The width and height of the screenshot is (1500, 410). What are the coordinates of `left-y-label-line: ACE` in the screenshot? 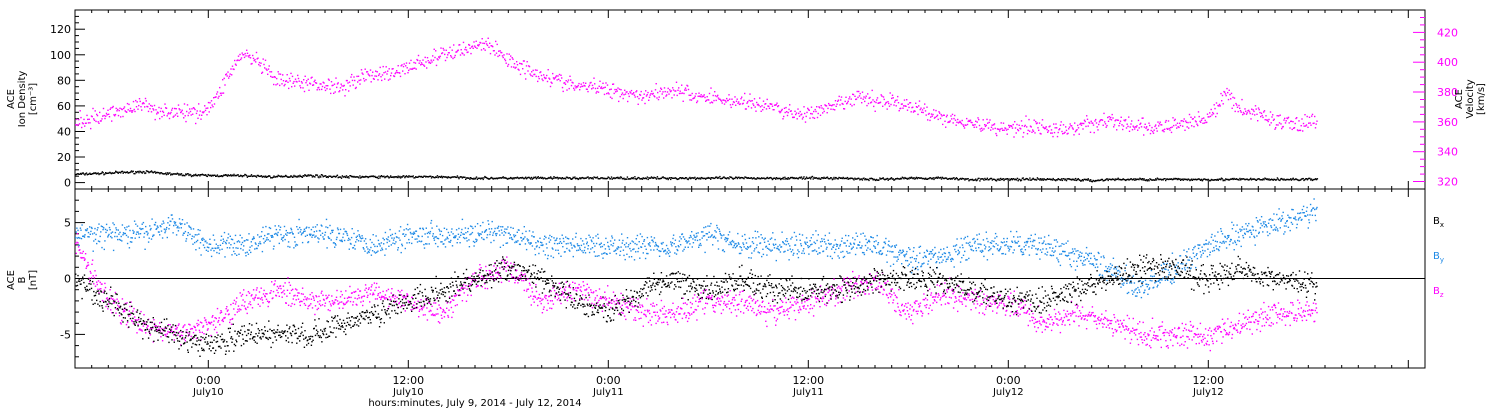 It's located at (11, 99).